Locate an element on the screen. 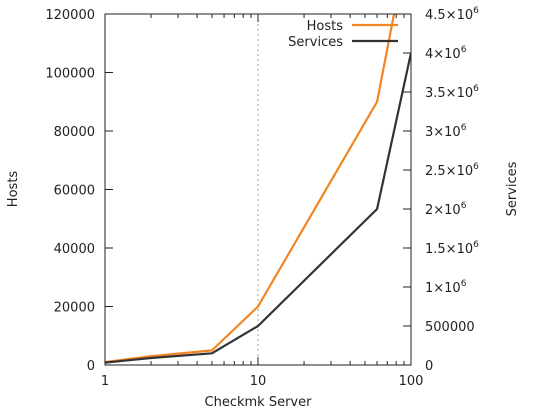 The height and width of the screenshot is (413, 550). y-axis-label-right: Services is located at coordinates (512, 188).